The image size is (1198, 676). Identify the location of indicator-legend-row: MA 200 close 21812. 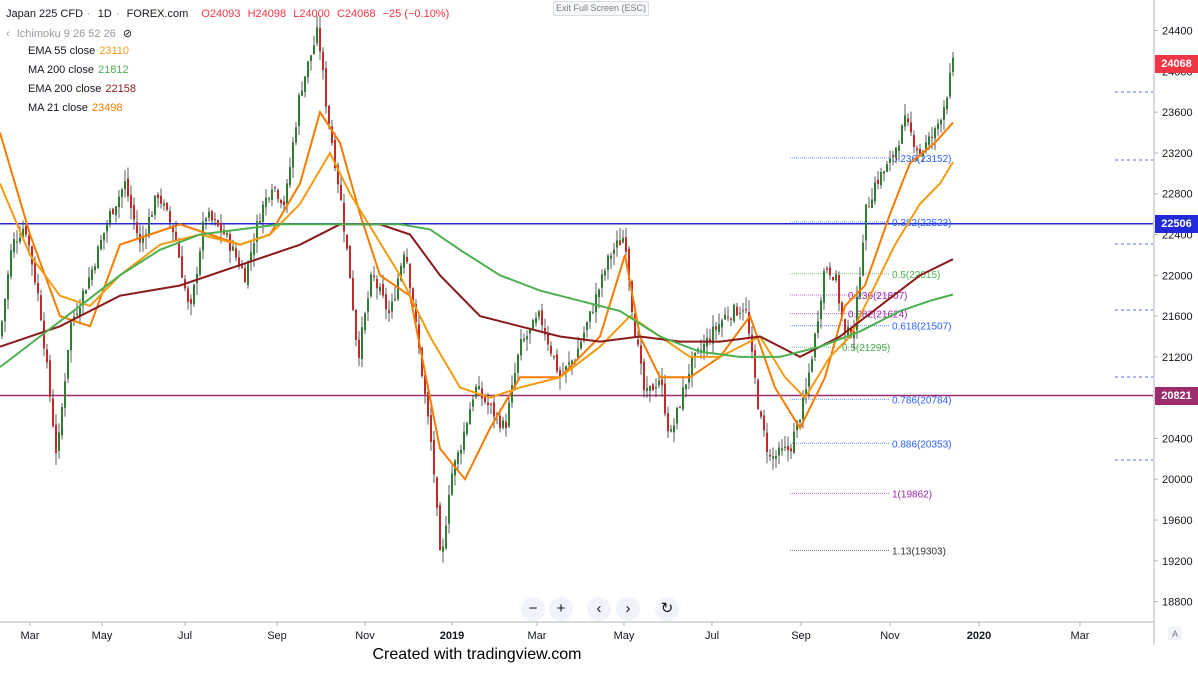
(80, 70).